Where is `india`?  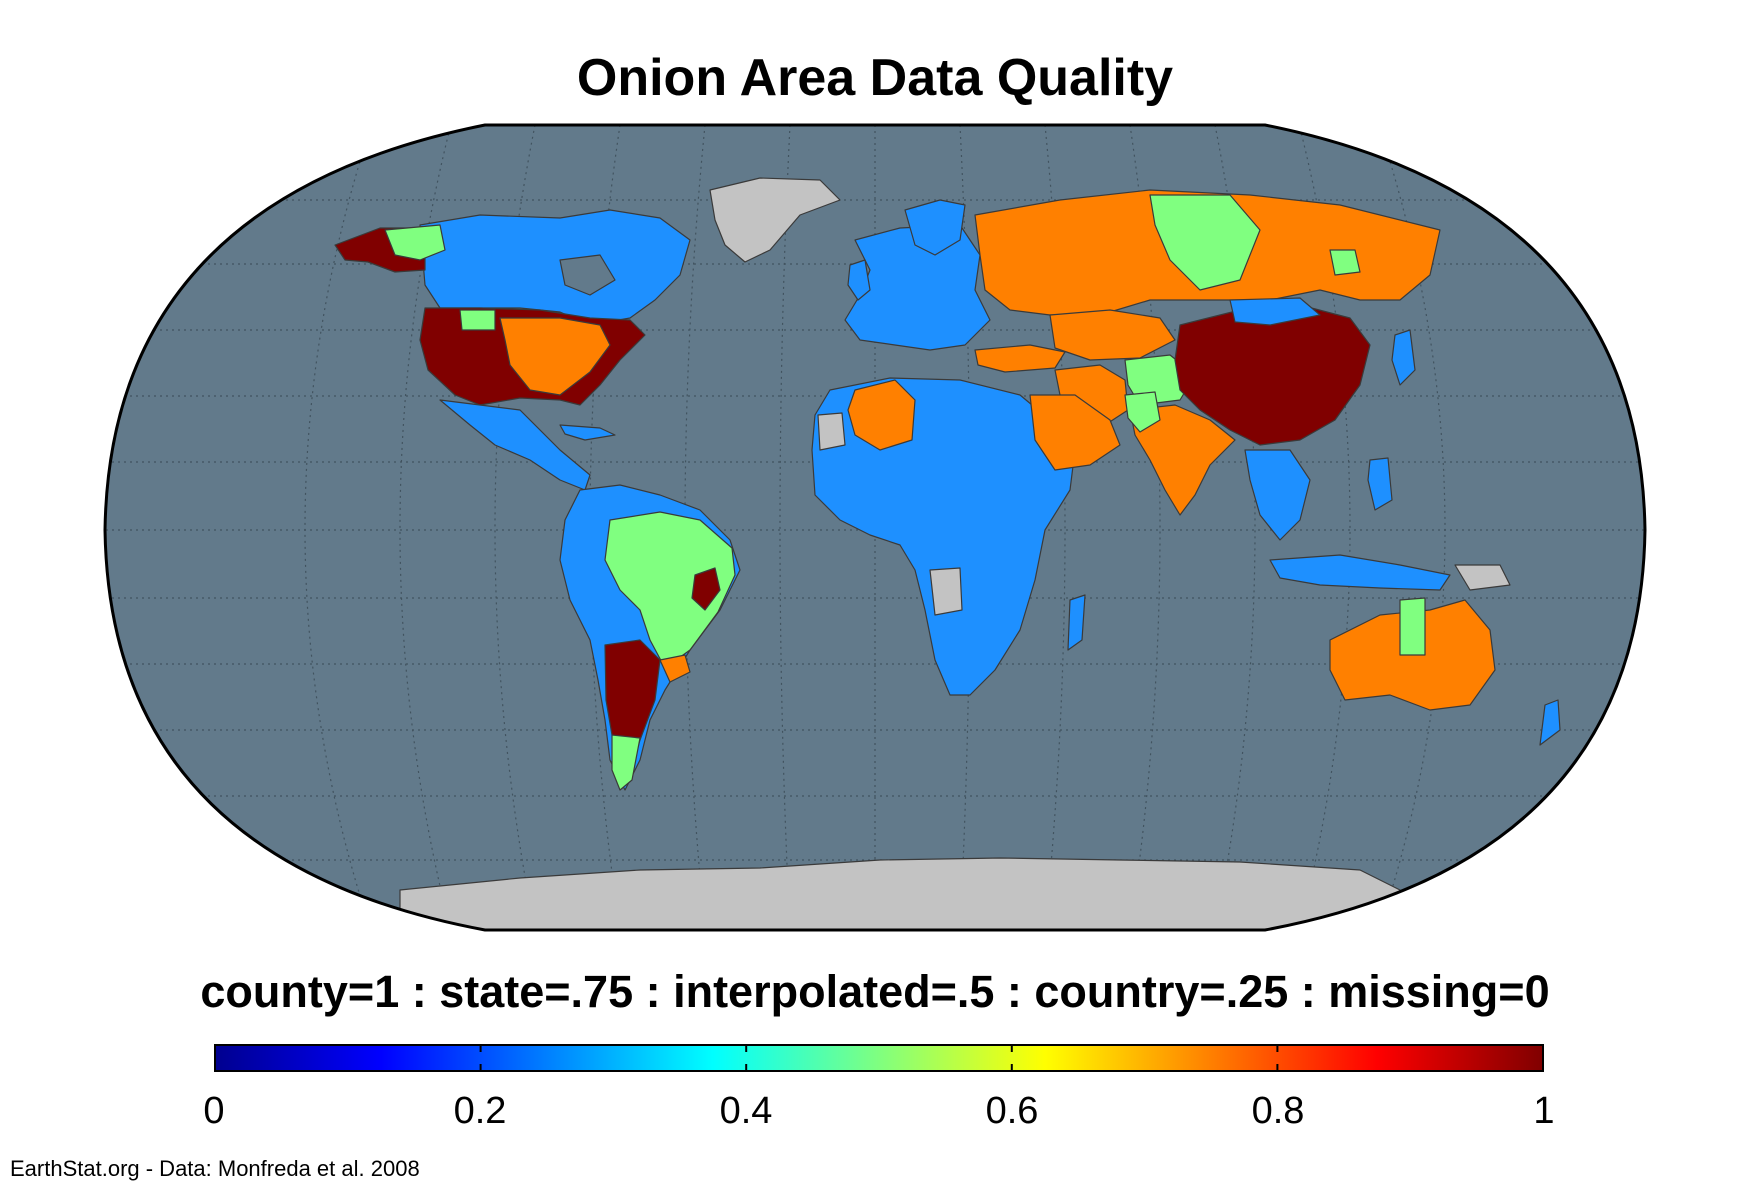
india is located at coordinates (1182, 460).